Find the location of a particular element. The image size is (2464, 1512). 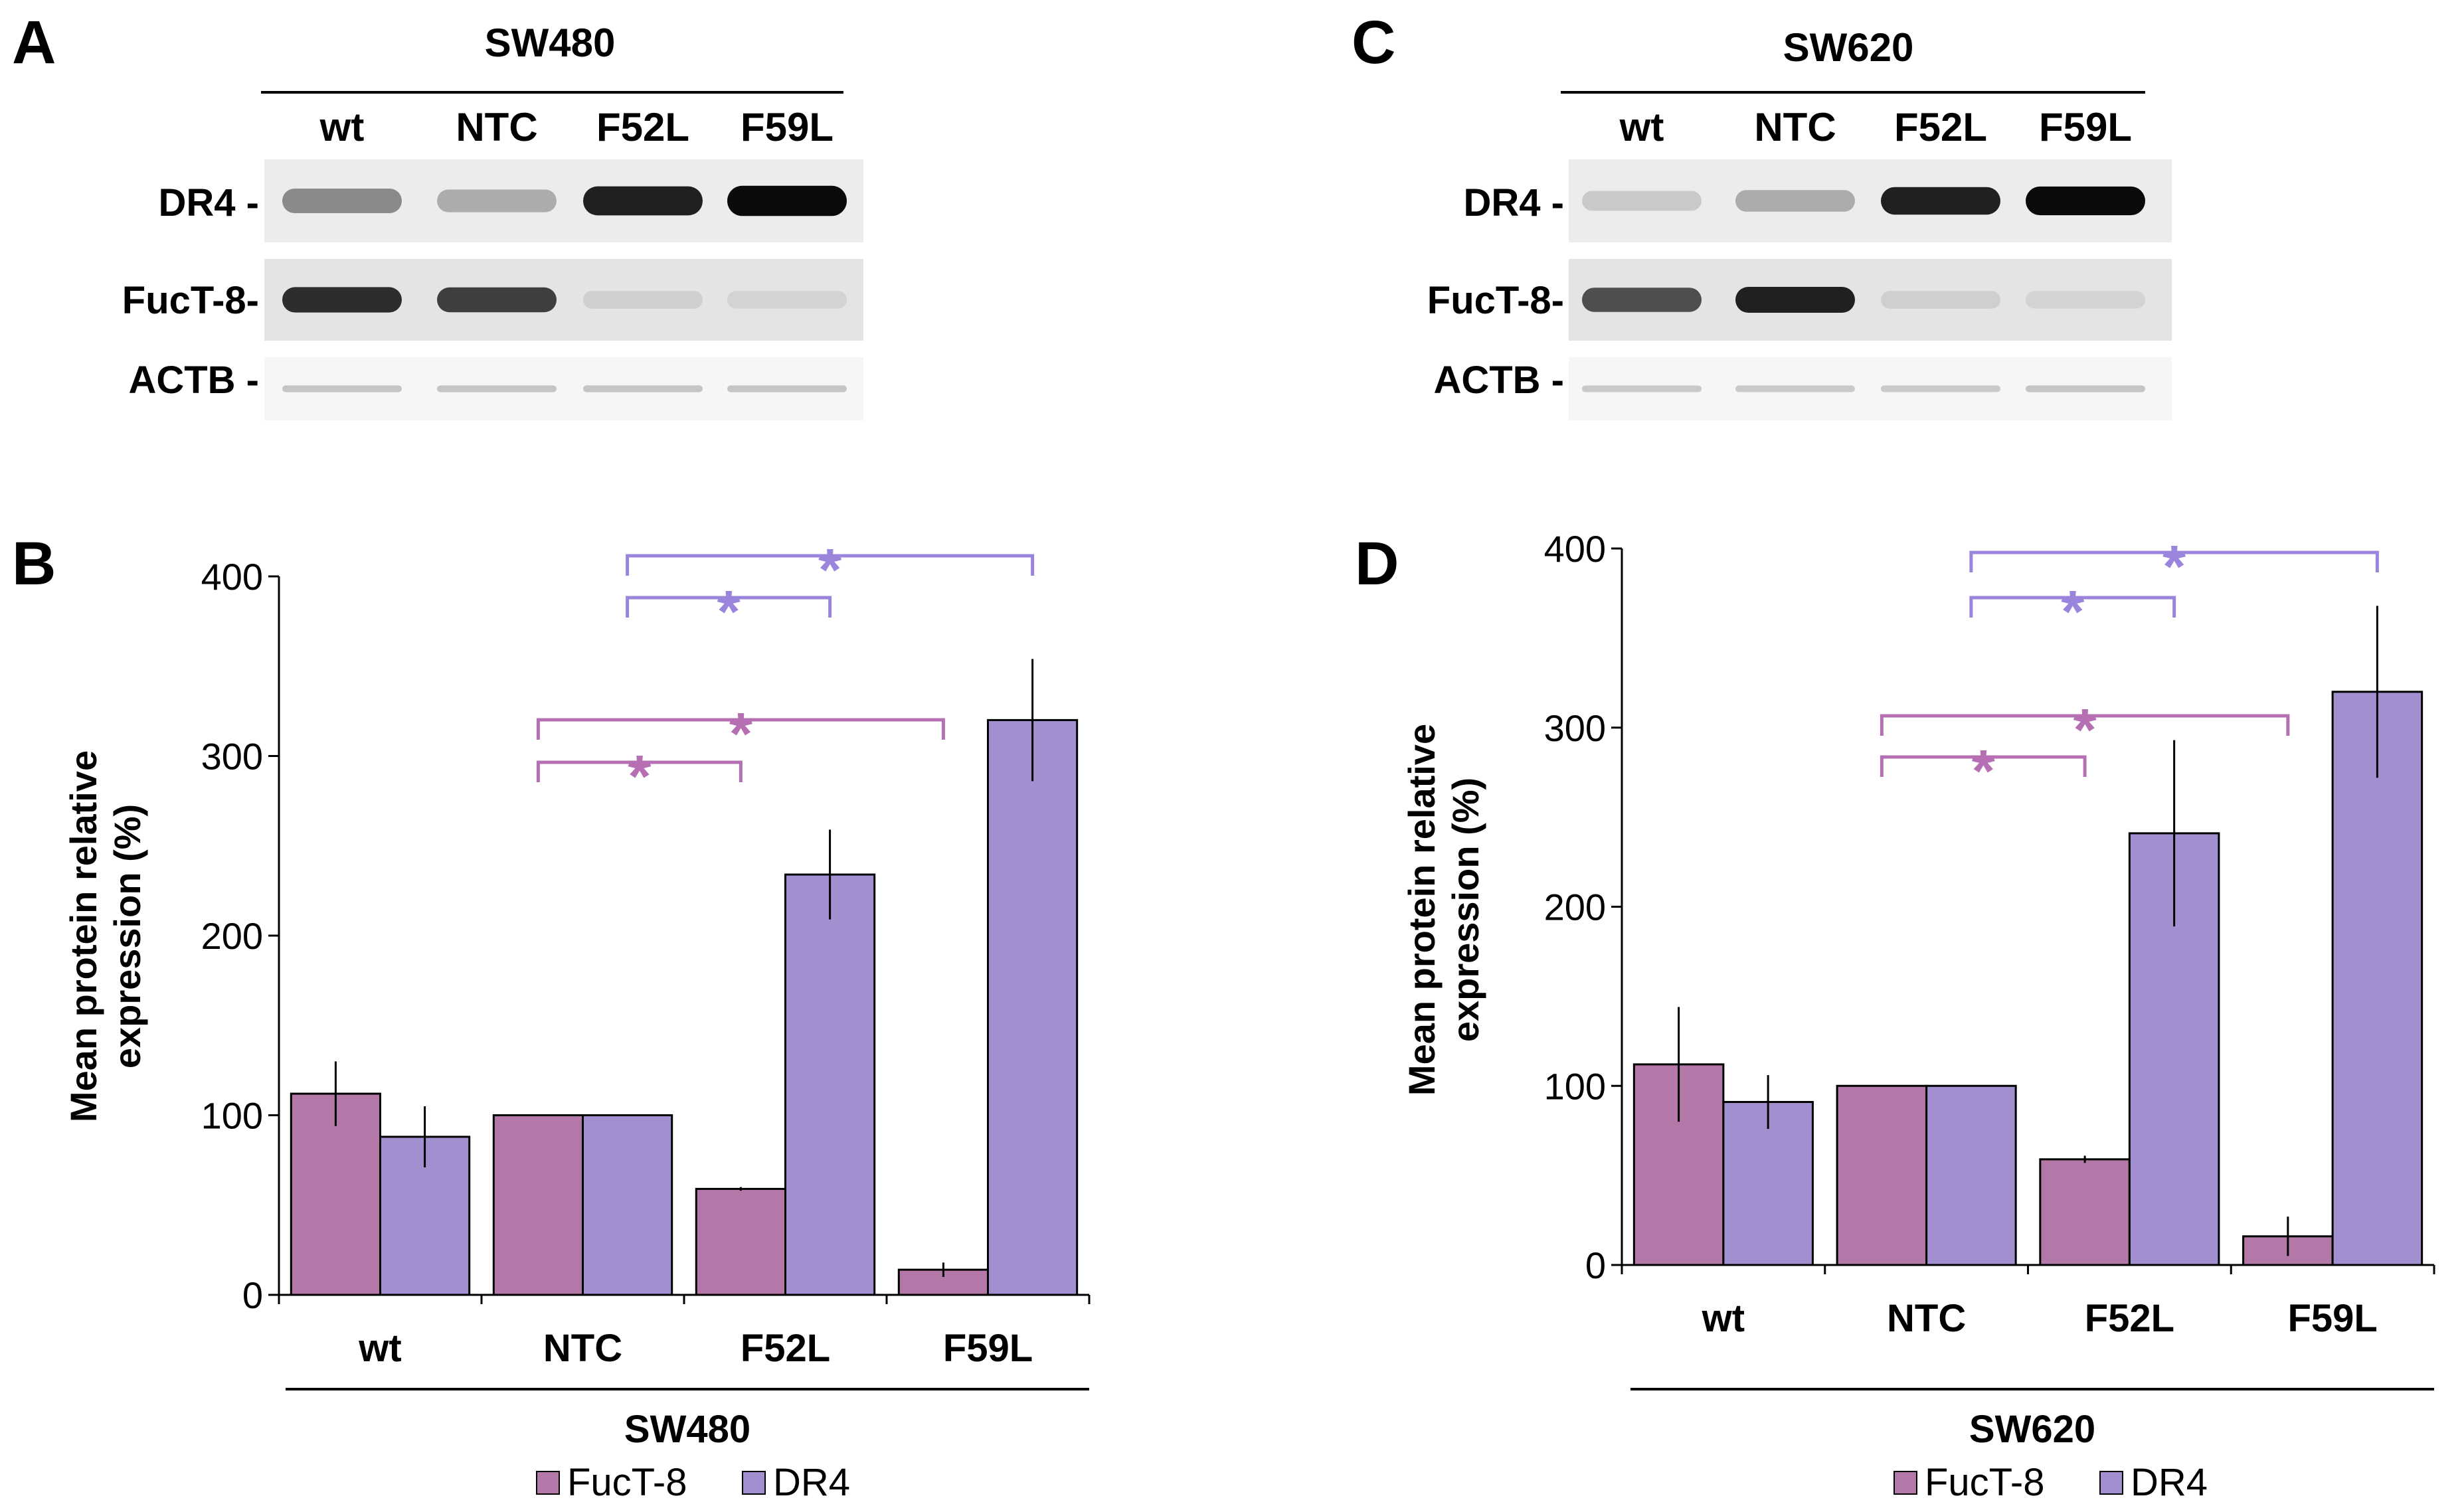

blot-title: SW480 is located at coordinates (550, 43).